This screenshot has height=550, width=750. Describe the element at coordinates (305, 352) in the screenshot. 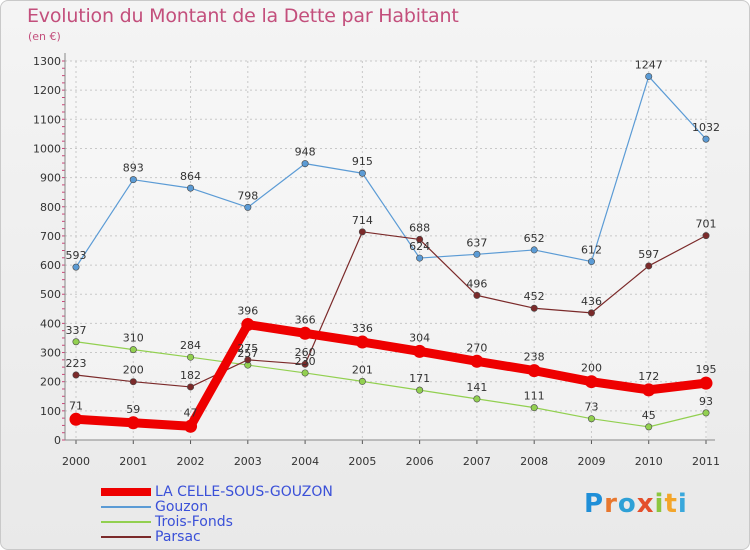

I see `data-label: 260` at that location.